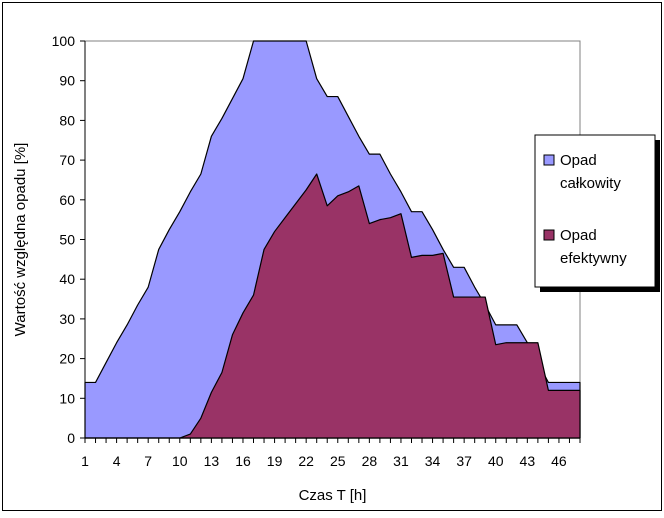  Describe the element at coordinates (306, 461) in the screenshot. I see `x-tick-label: 22` at that location.